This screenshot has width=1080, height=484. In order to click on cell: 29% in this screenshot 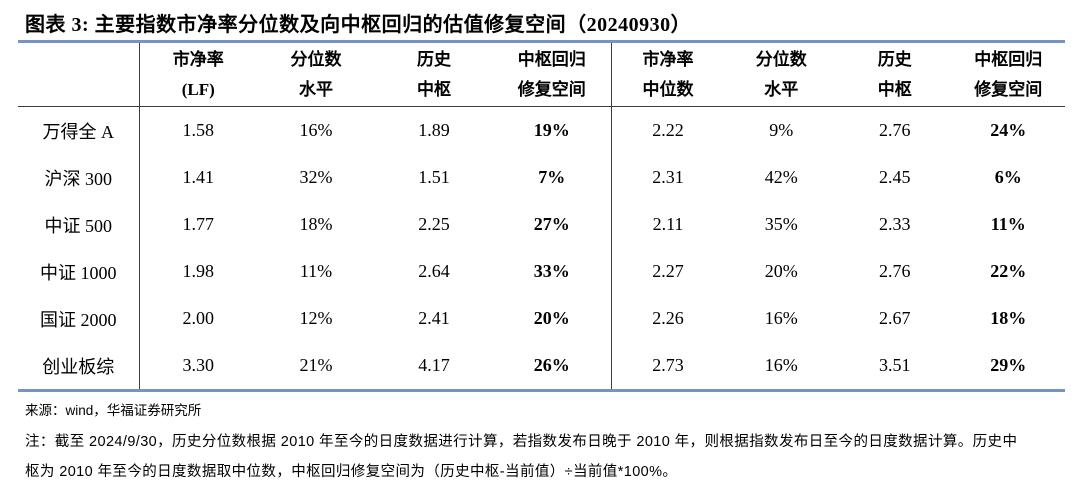, I will do `click(1008, 365)`.